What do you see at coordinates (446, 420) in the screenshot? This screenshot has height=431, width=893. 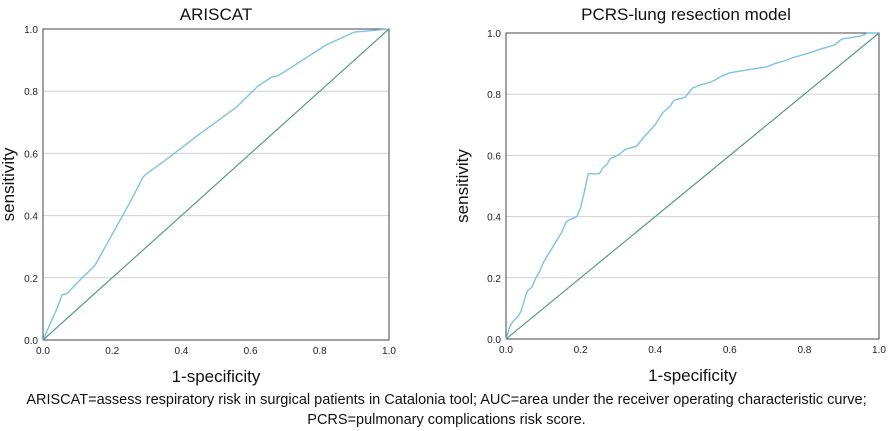 I see `caption-line-2: PCRS=pulmonary complications risk score.` at bounding box center [446, 420].